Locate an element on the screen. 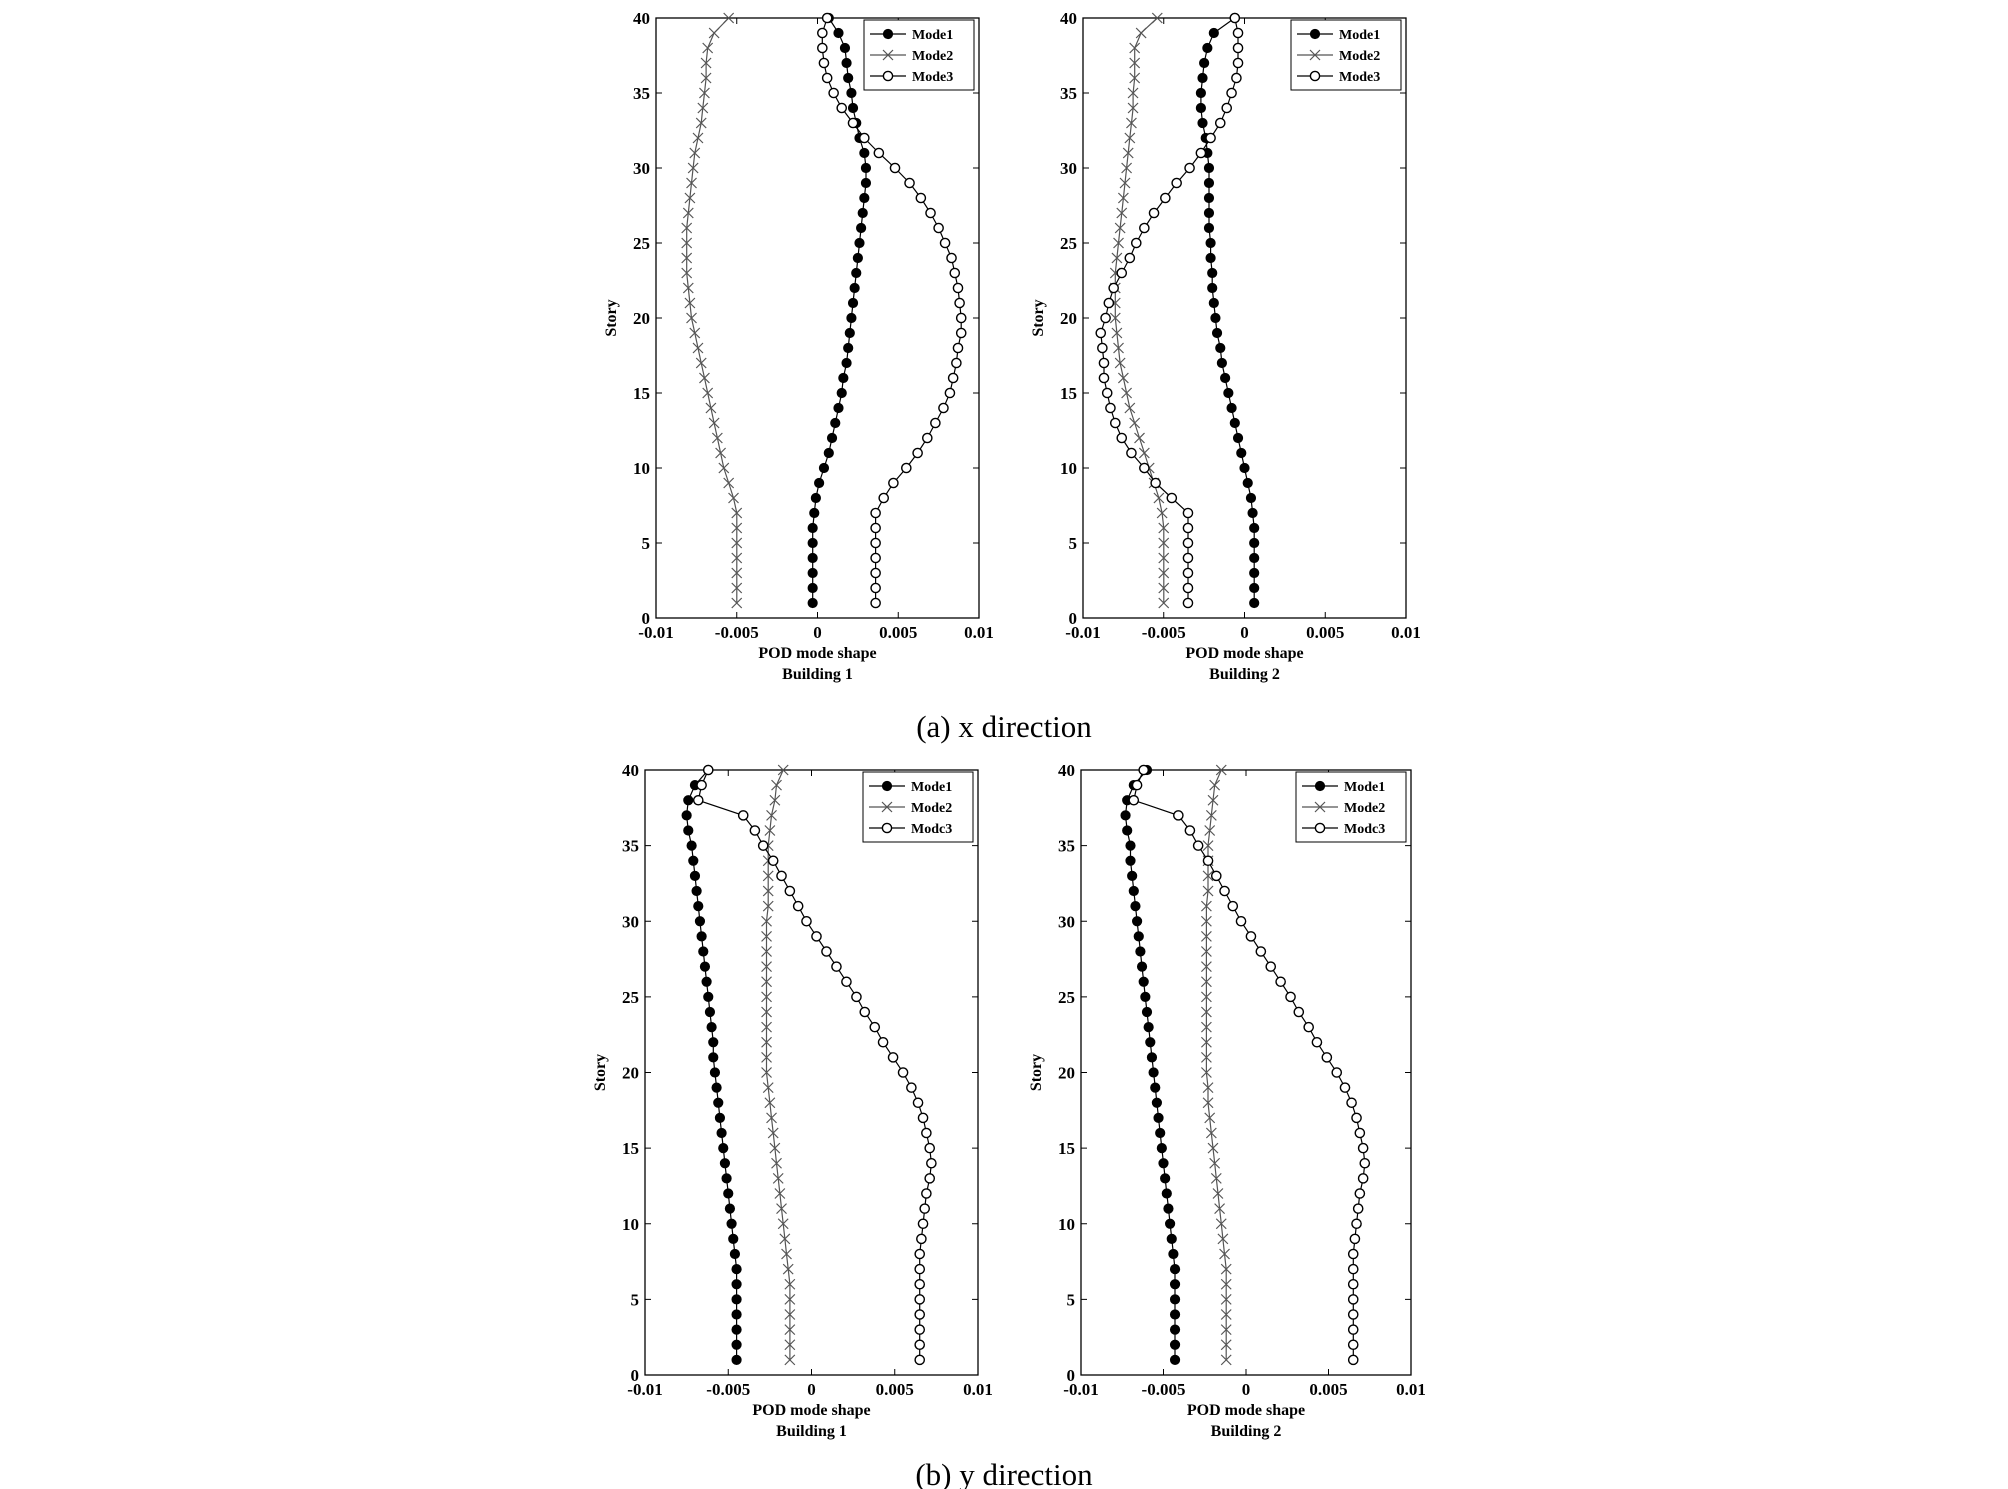 The width and height of the screenshot is (2008, 1489). building-label: Building 1 is located at coordinates (817, 674).